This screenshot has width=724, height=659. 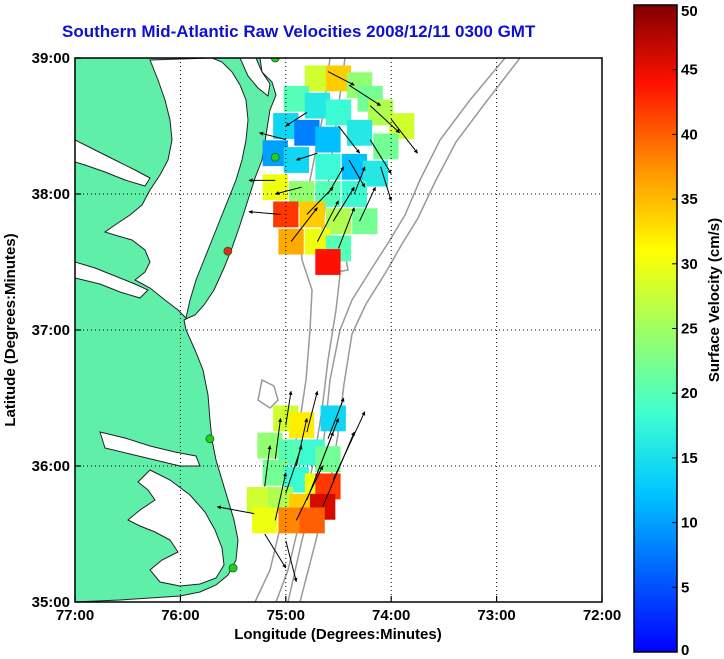 What do you see at coordinates (180, 615) in the screenshot?
I see `x-tick-label-1: 76:00` at bounding box center [180, 615].